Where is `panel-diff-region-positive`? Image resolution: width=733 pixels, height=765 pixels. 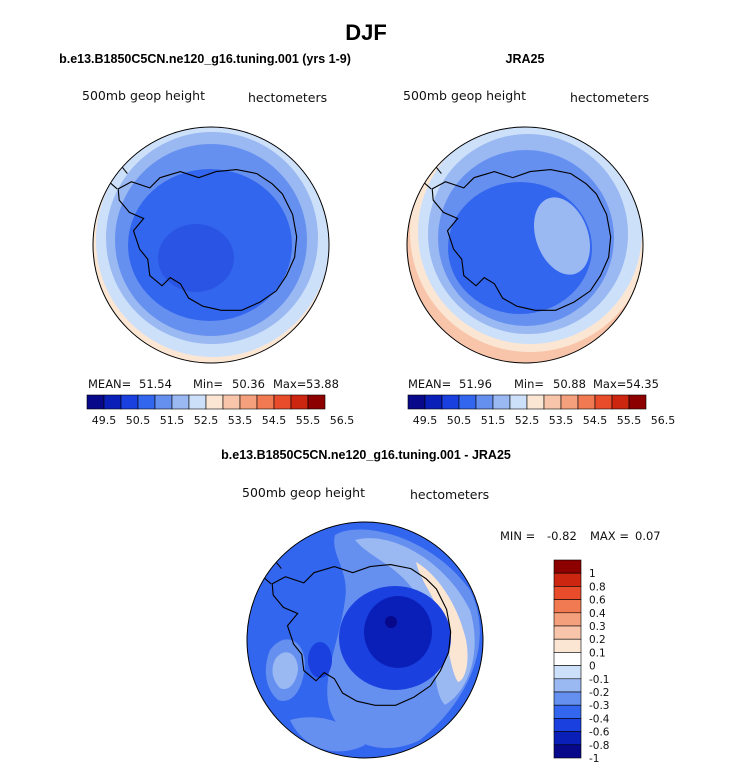 panel-diff-region-positive is located at coordinates (442, 622).